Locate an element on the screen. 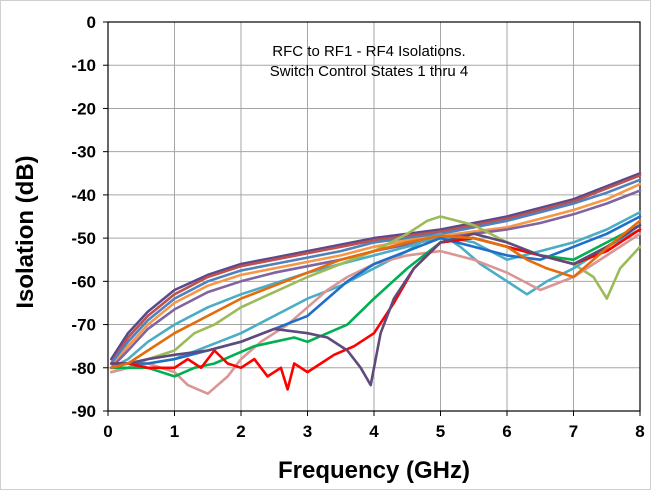  y-tick-label: -40 is located at coordinates (83, 195).